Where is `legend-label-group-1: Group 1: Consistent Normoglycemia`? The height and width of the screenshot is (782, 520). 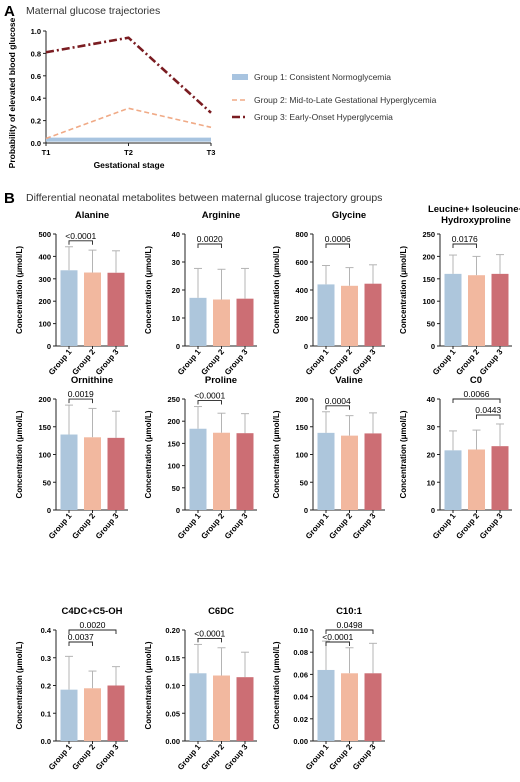
legend-label-group-1: Group 1: Consistent Normoglycemia is located at coordinates (322, 77).